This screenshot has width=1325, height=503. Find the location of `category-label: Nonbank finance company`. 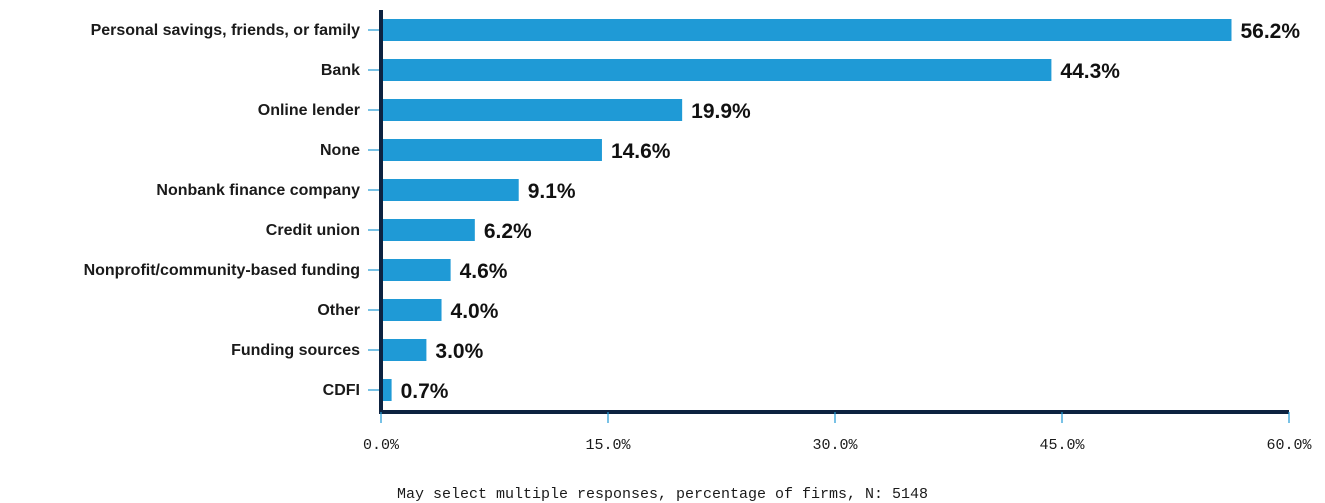

category-label: Nonbank finance company is located at coordinates (258, 190).